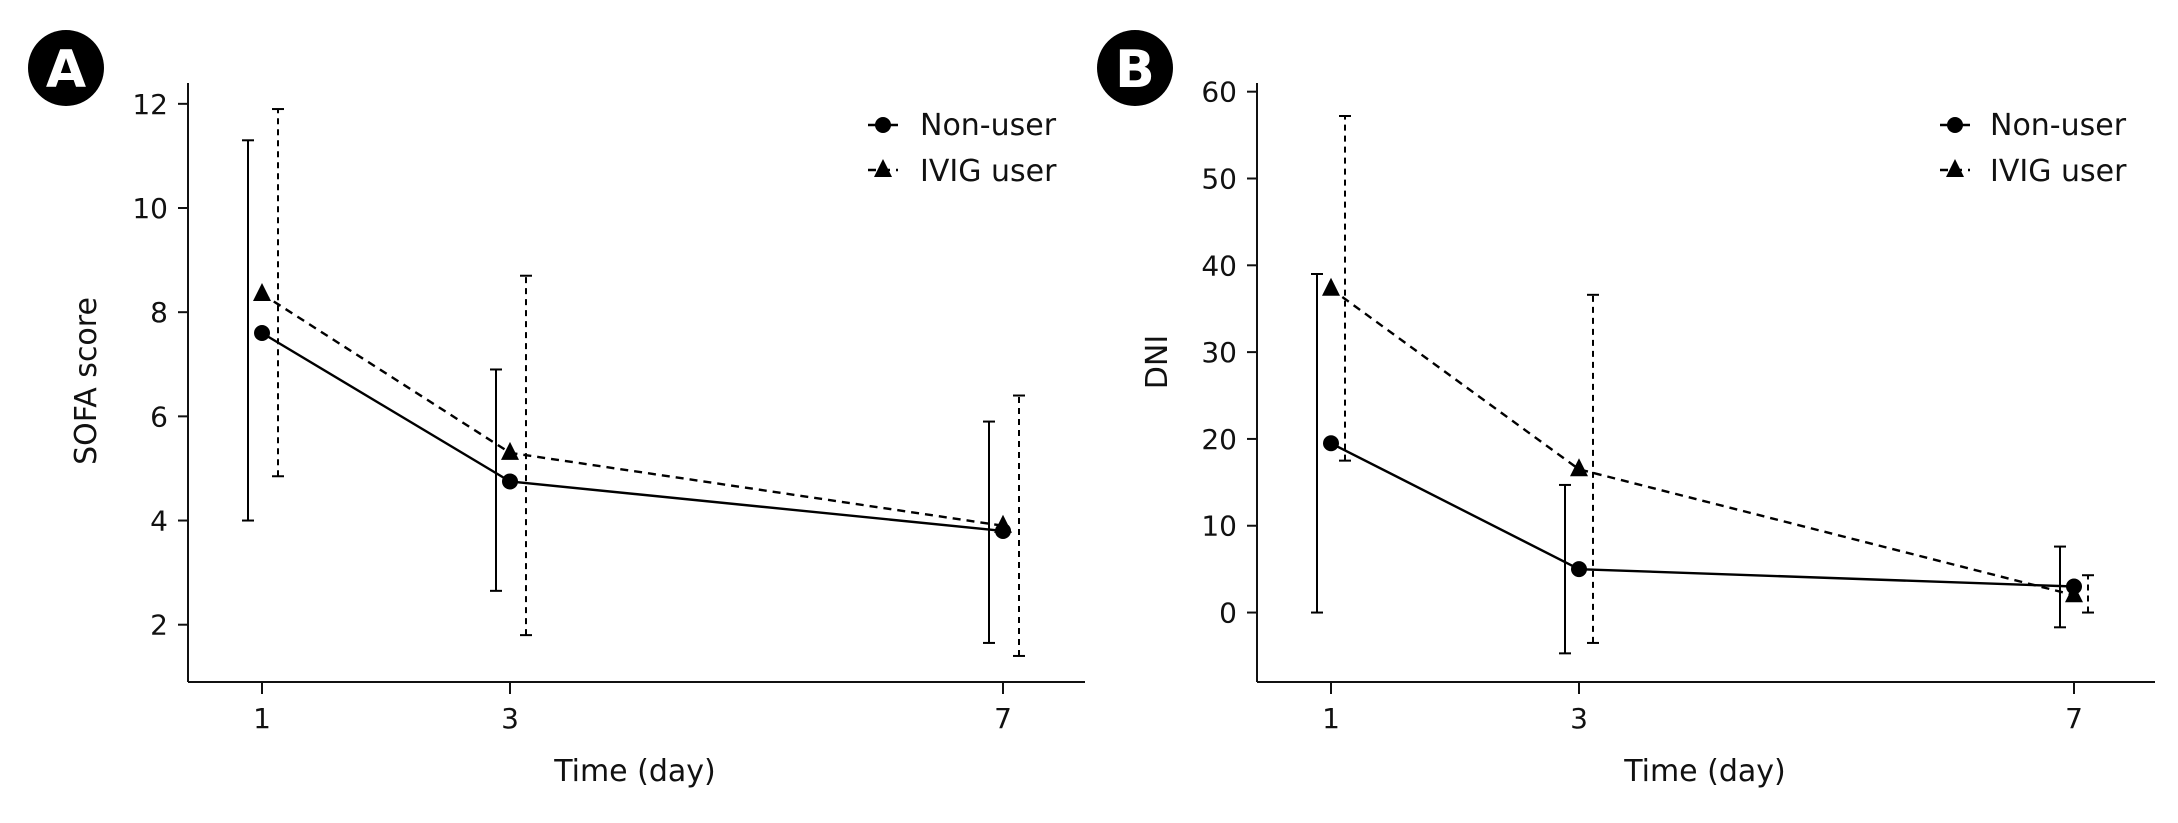 Image resolution: width=2178 pixels, height=823 pixels. What do you see at coordinates (1228, 613) in the screenshot?
I see `panel-b-y-tick-label: 0` at bounding box center [1228, 613].